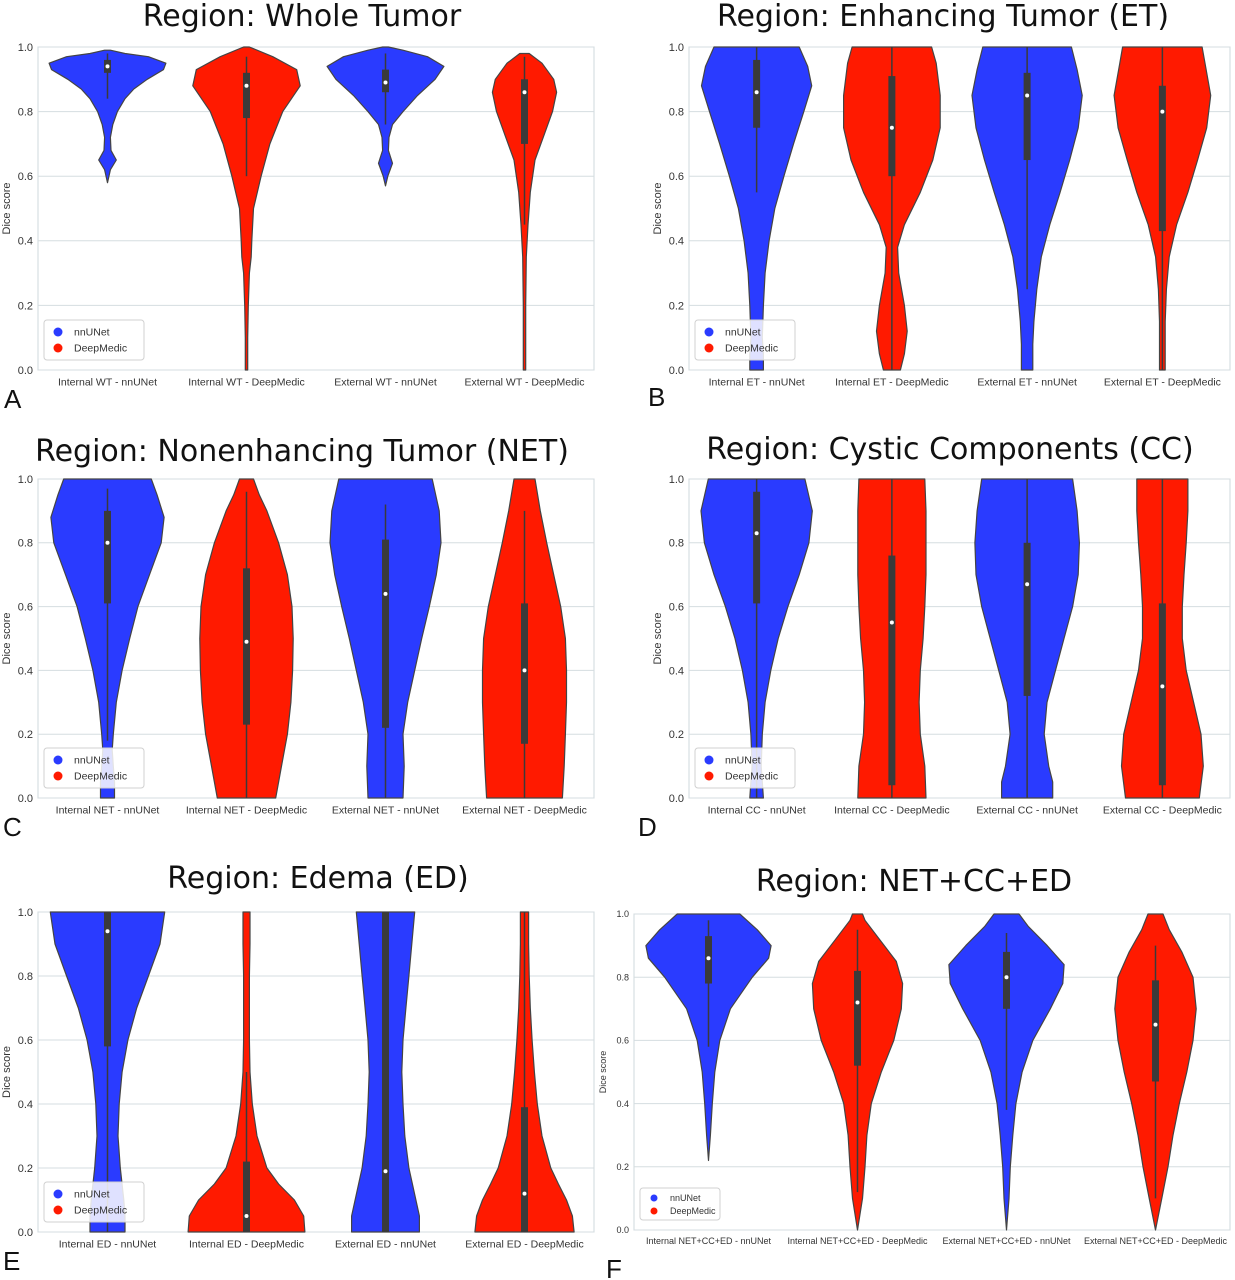  What do you see at coordinates (246, 383) in the screenshot?
I see `x-category-label: Internal WT - DeepMedic` at bounding box center [246, 383].